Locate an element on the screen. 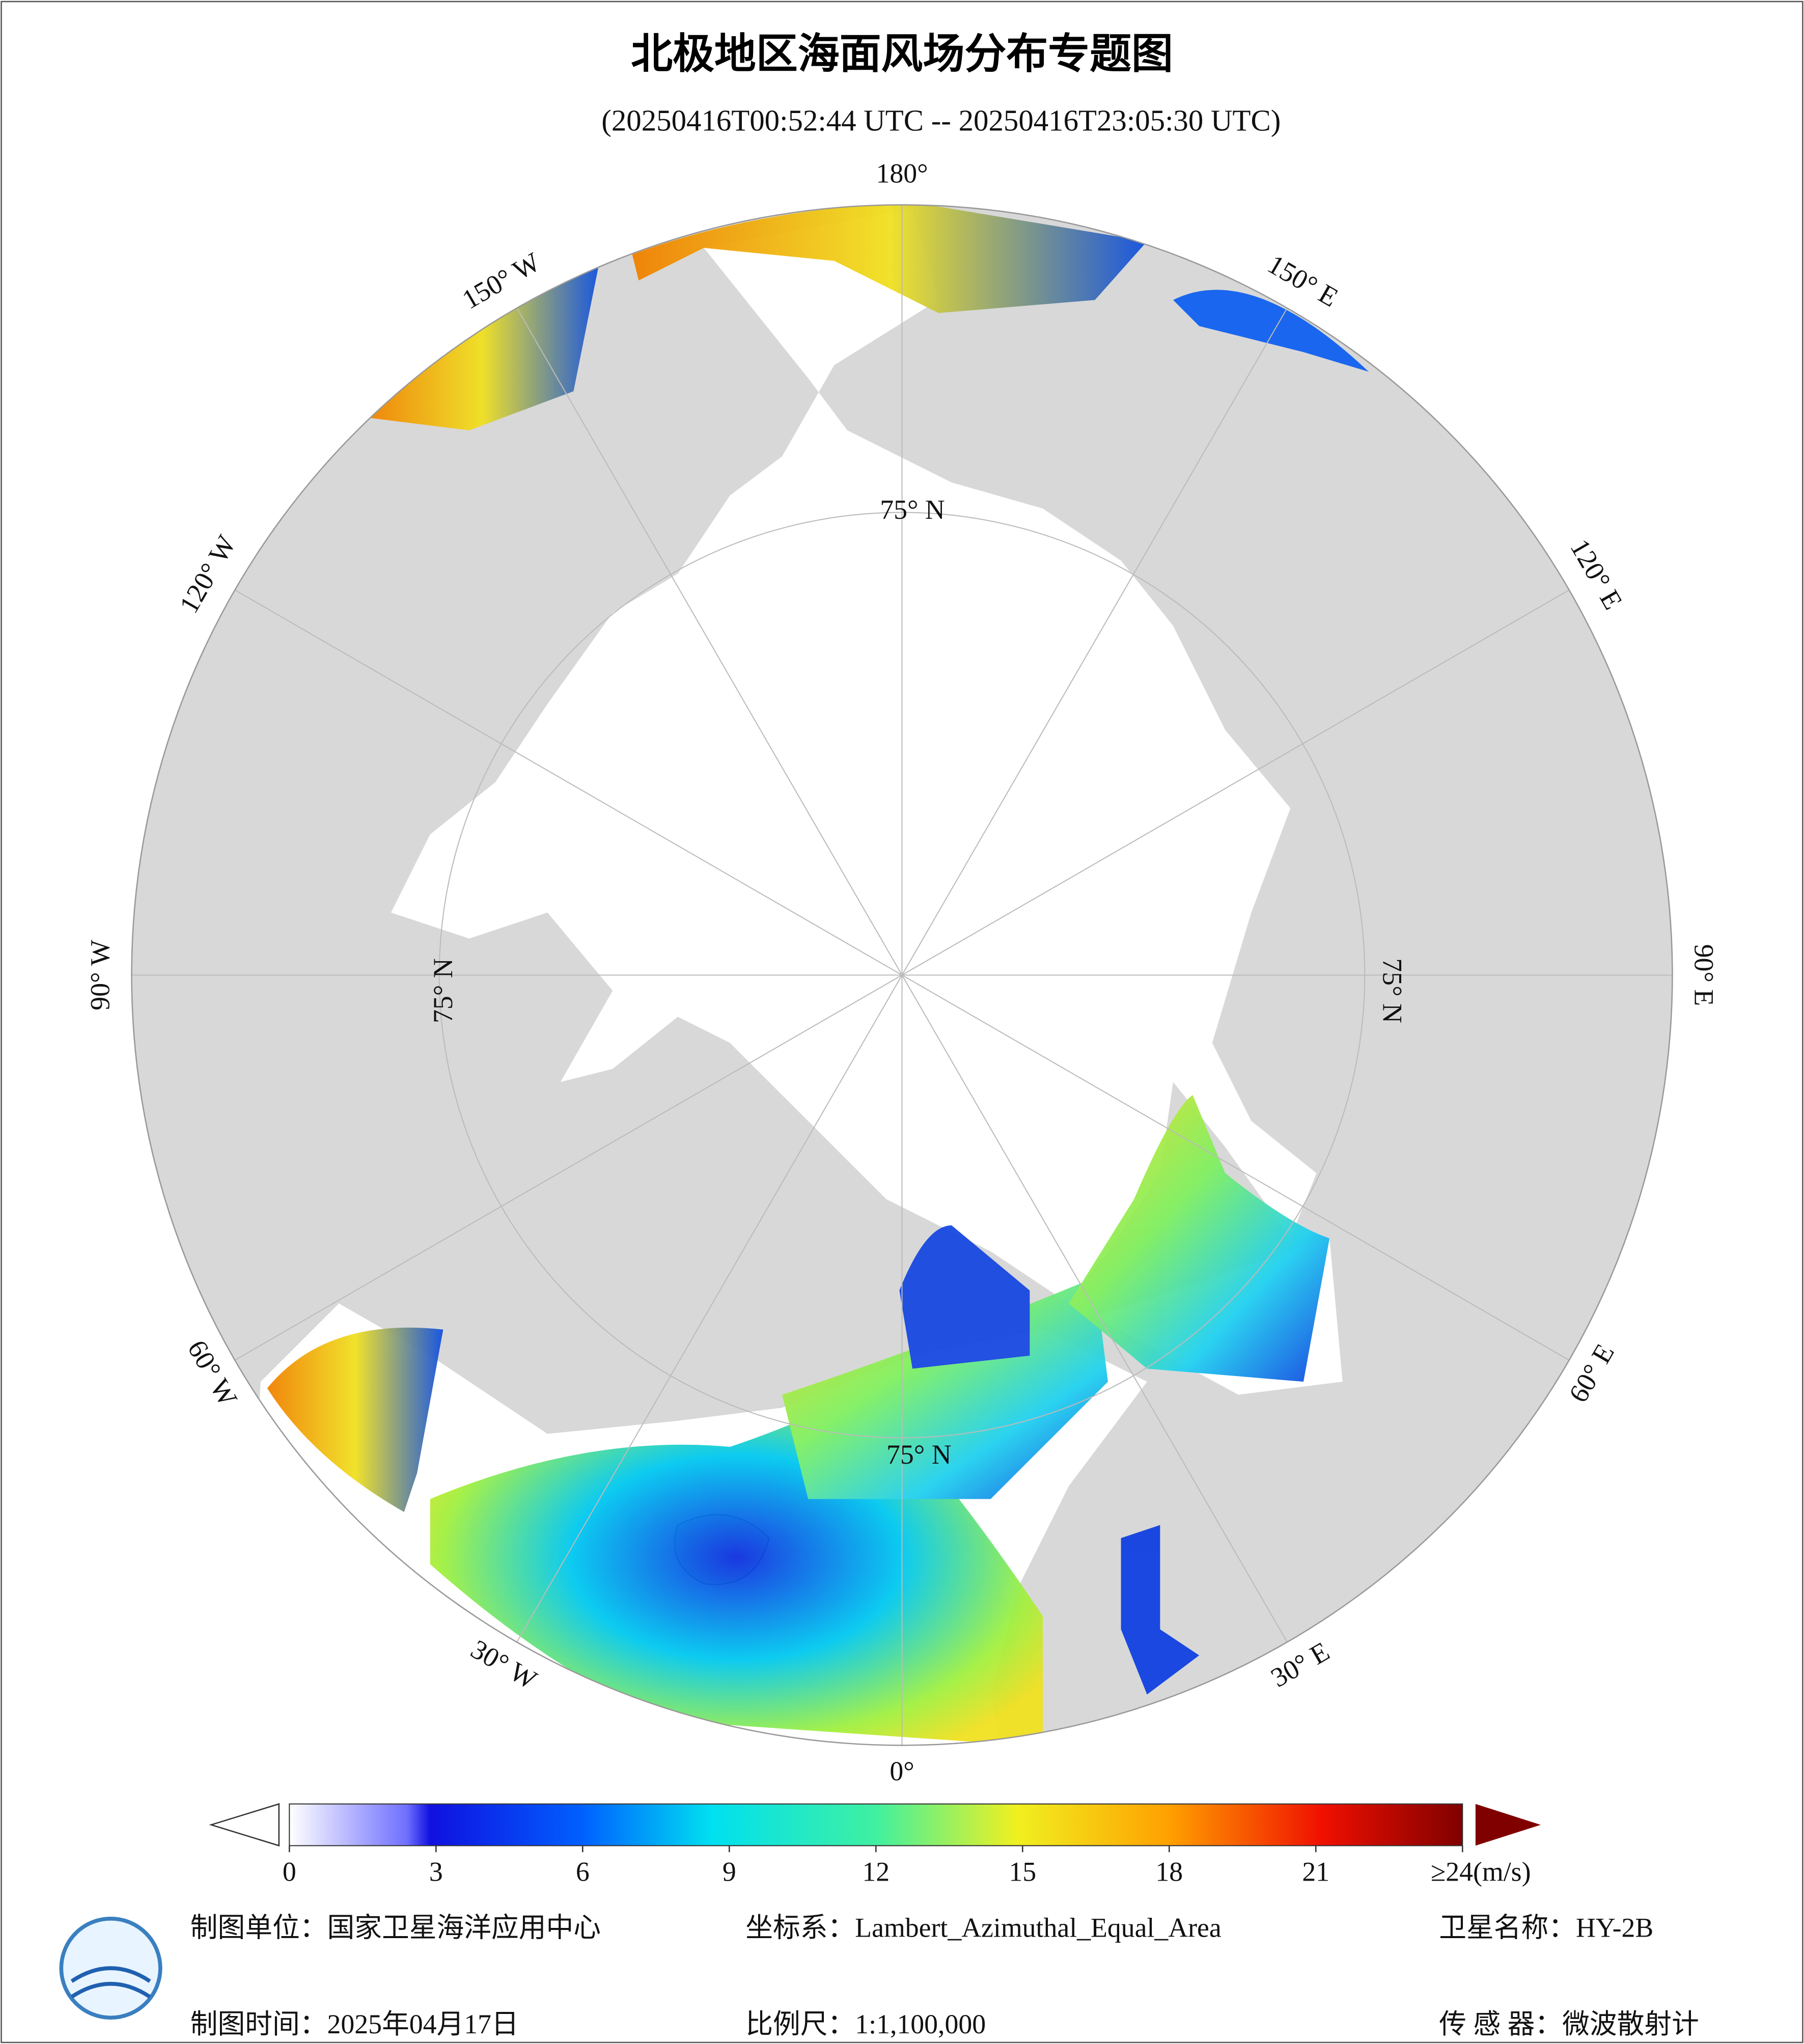  colorbar-tick-label: 0 is located at coordinates (289, 1872).